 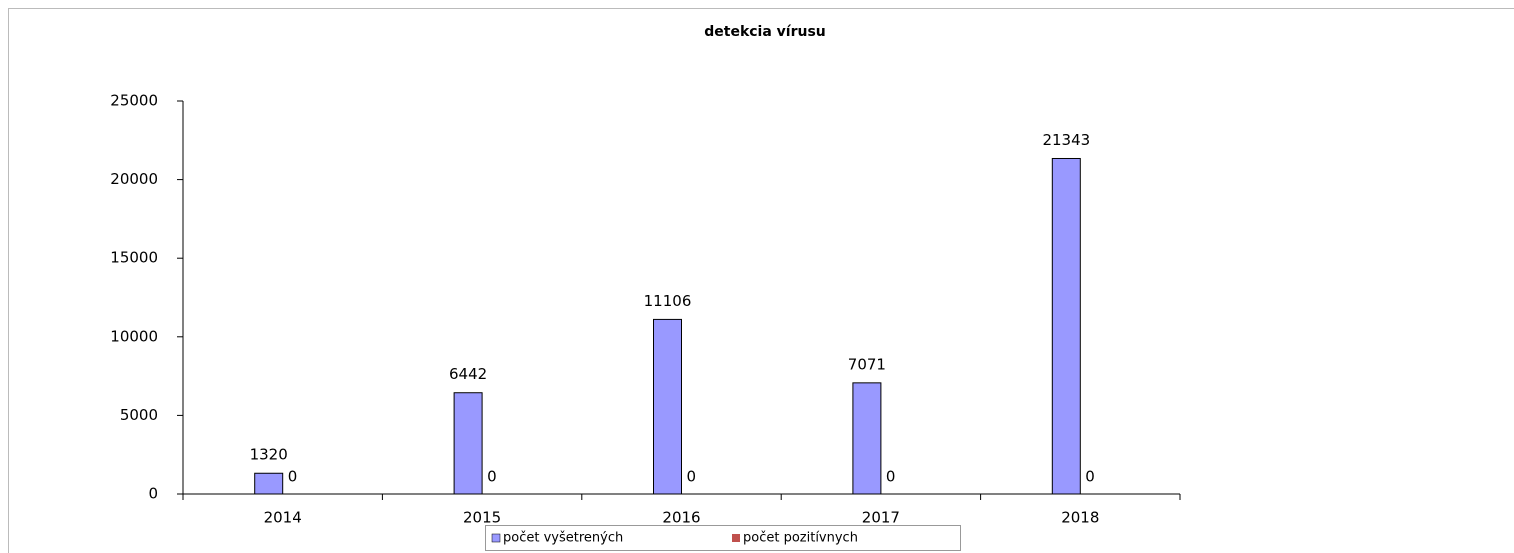 What do you see at coordinates (1080, 518) in the screenshot?
I see `x-tick-label: 2018` at bounding box center [1080, 518].